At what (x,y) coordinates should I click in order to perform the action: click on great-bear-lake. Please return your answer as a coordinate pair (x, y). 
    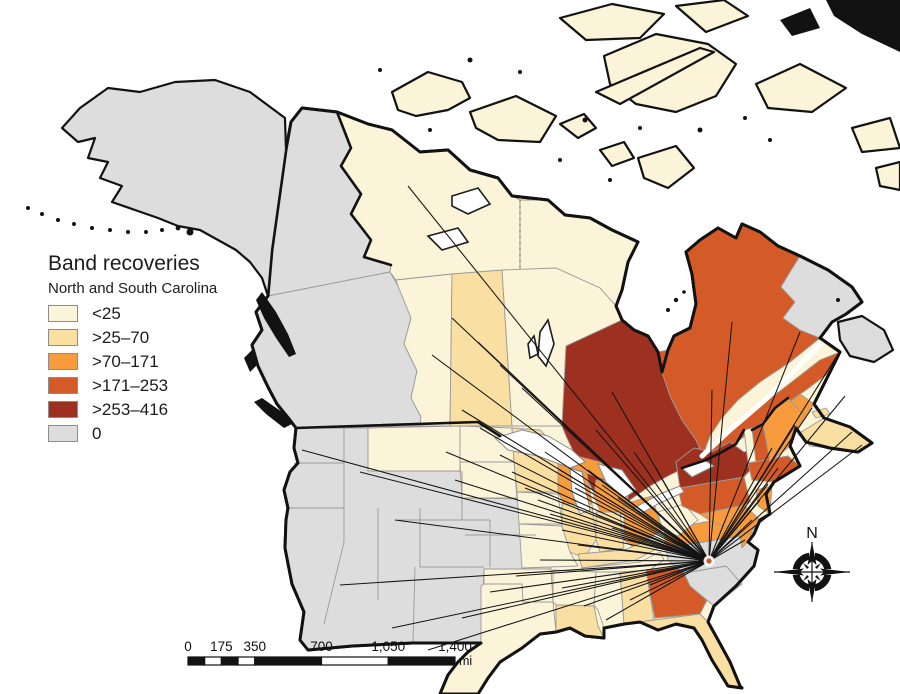
    Looking at the image, I should click on (471, 201).